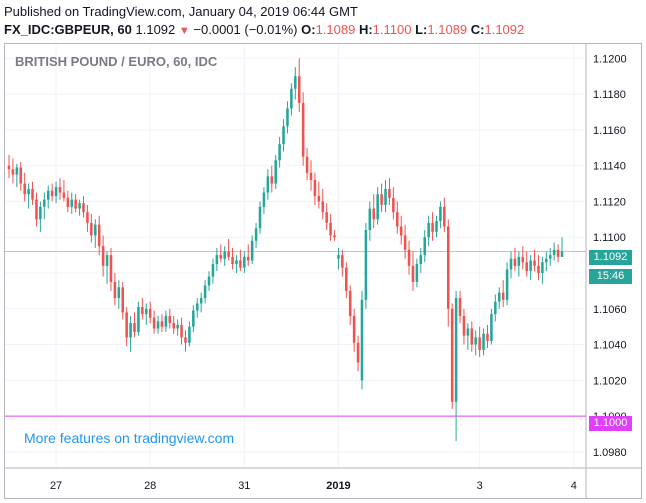 This screenshot has height=503, width=646. What do you see at coordinates (610, 423) in the screenshot?
I see `level-line-price-tag: 1.1000` at bounding box center [610, 423].